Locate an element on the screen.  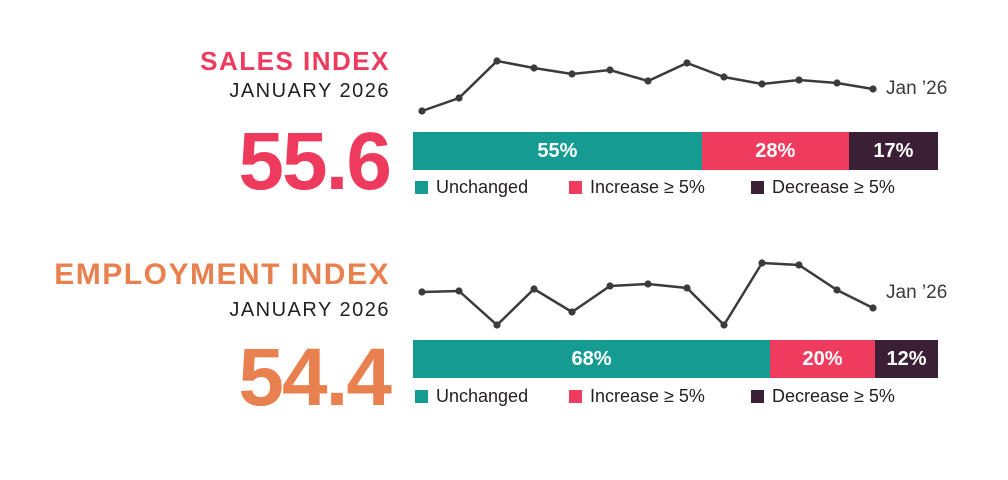
section-title-sales: SALES INDEX is located at coordinates (295, 61).